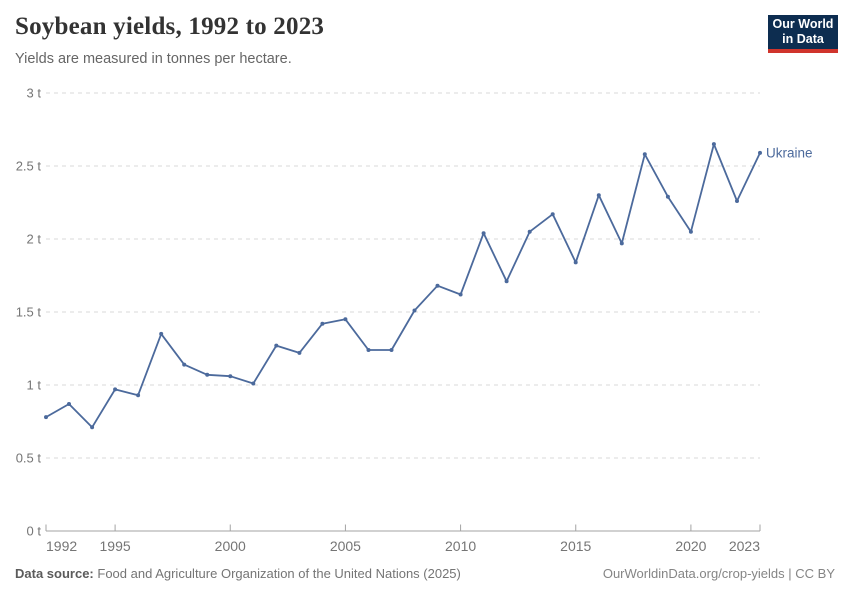 The image size is (850, 600). I want to click on owid-logo-line1: Our World, so click(803, 24).